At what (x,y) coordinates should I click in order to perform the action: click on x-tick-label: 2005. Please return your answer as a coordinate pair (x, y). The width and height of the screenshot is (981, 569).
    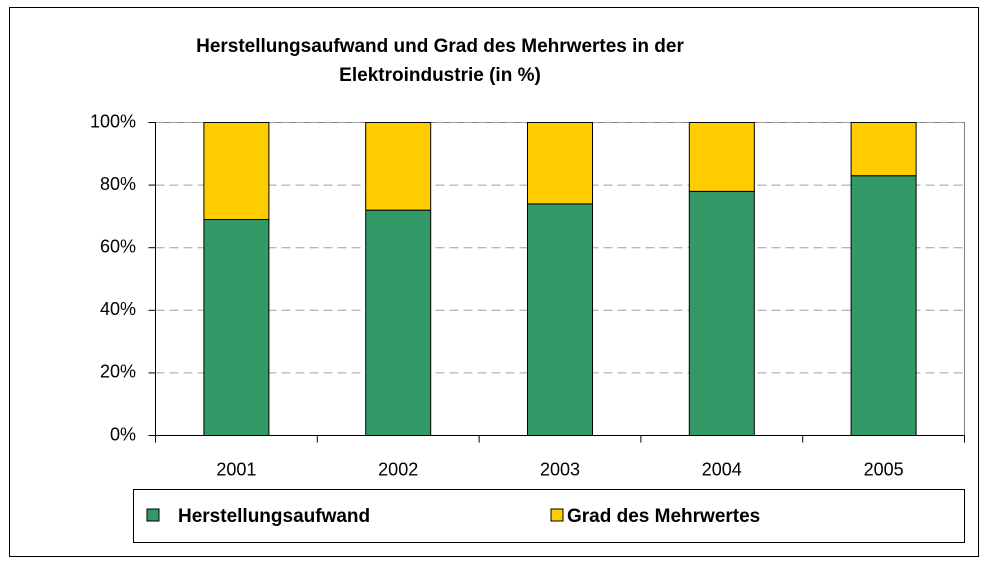
    Looking at the image, I should click on (884, 469).